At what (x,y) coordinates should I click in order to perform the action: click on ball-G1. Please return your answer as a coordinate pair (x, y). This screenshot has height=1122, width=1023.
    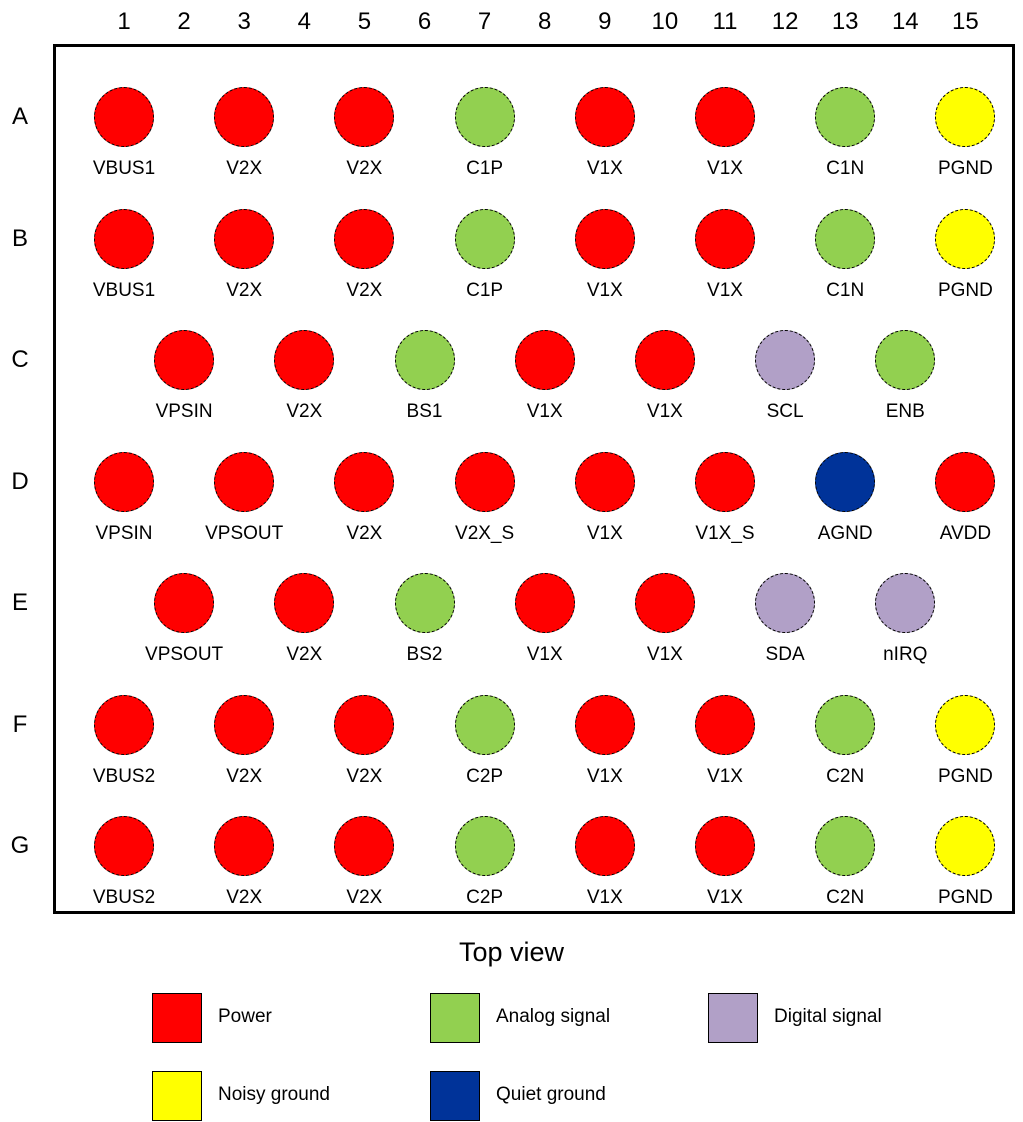
    Looking at the image, I should click on (124, 846).